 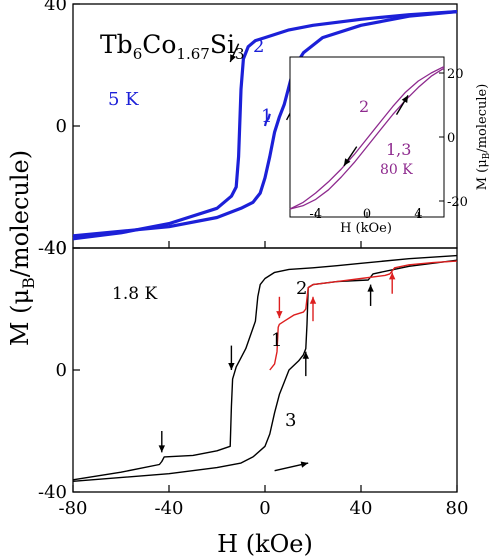 I want to click on top-curve-label-1: 1, so click(x=266, y=116).